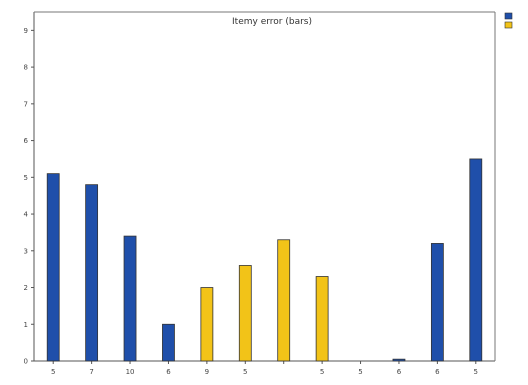 This screenshot has height=385, width=528. What do you see at coordinates (272, 22) in the screenshot?
I see `chart-title: Itemy error (bars)` at bounding box center [272, 22].